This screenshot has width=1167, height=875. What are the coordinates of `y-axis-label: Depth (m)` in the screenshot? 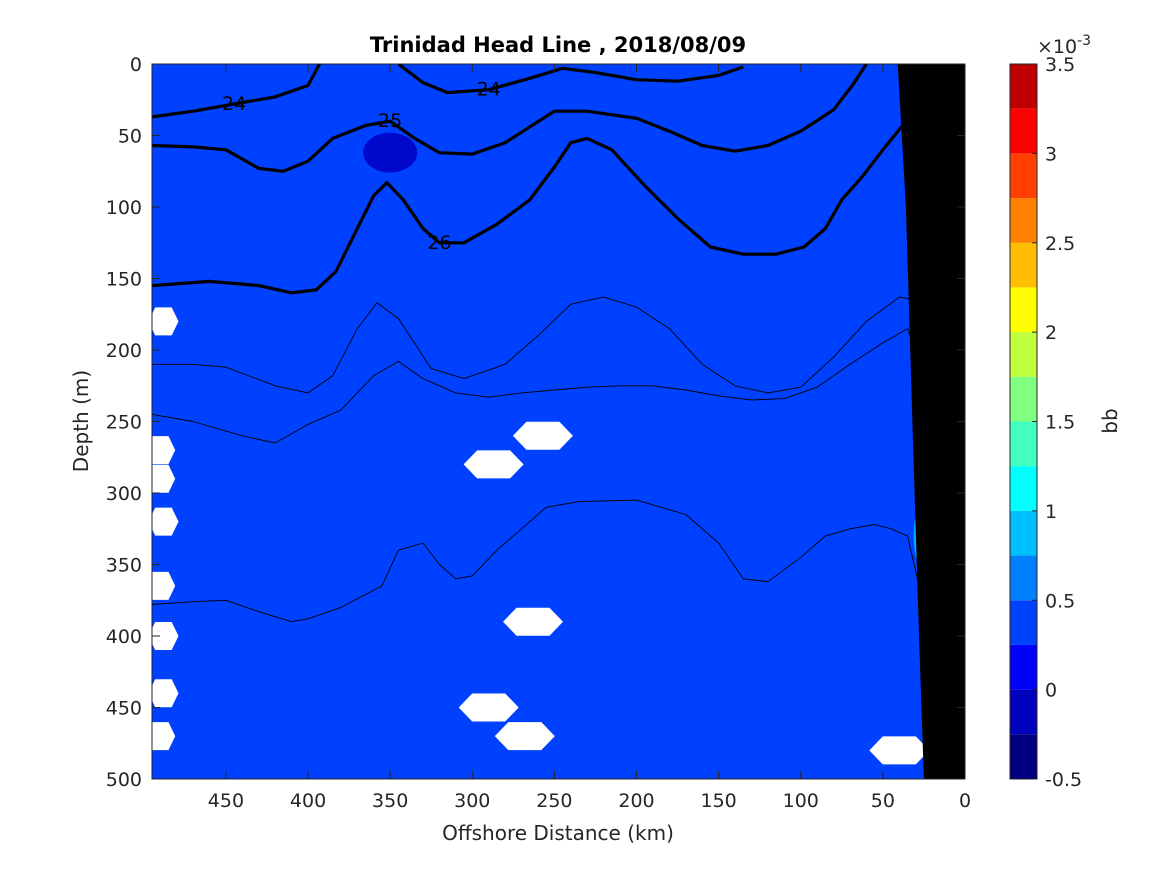 It's located at (81, 421).